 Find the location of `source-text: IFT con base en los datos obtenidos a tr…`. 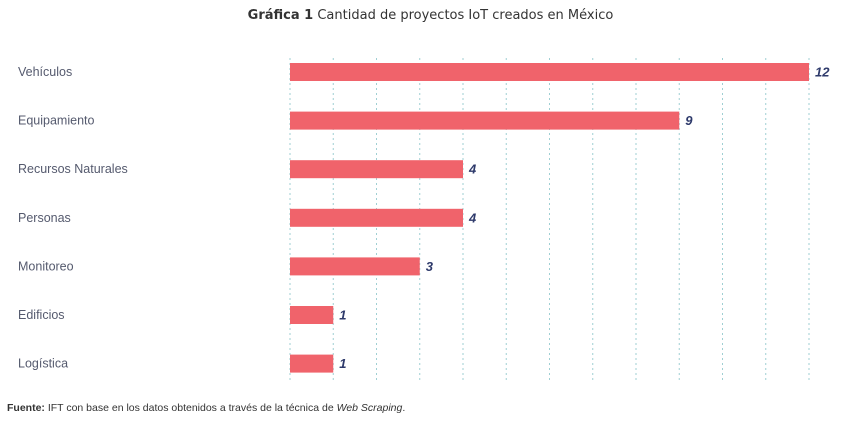

source-text: IFT con base en los datos obtenidos a tr… is located at coordinates (190, 408).